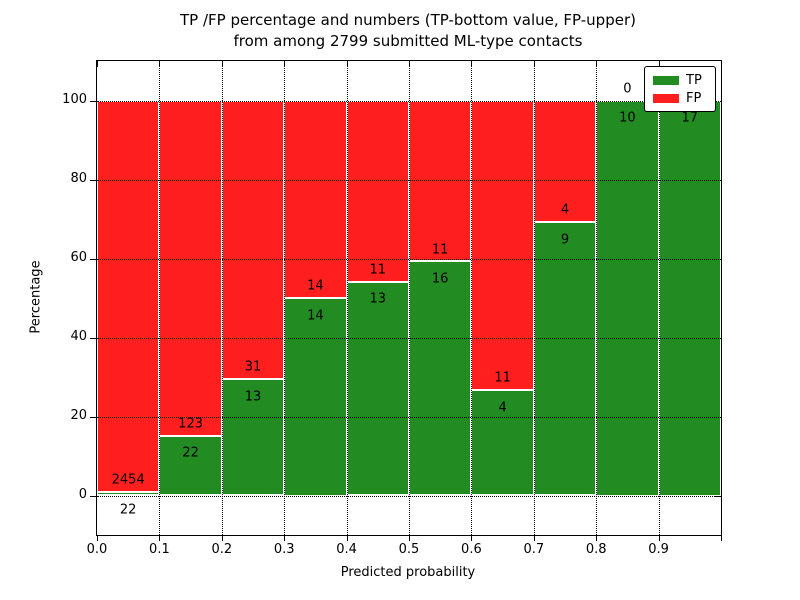 Image resolution: width=800 pixels, height=600 pixels. I want to click on y-tick-label: 100, so click(74, 99).